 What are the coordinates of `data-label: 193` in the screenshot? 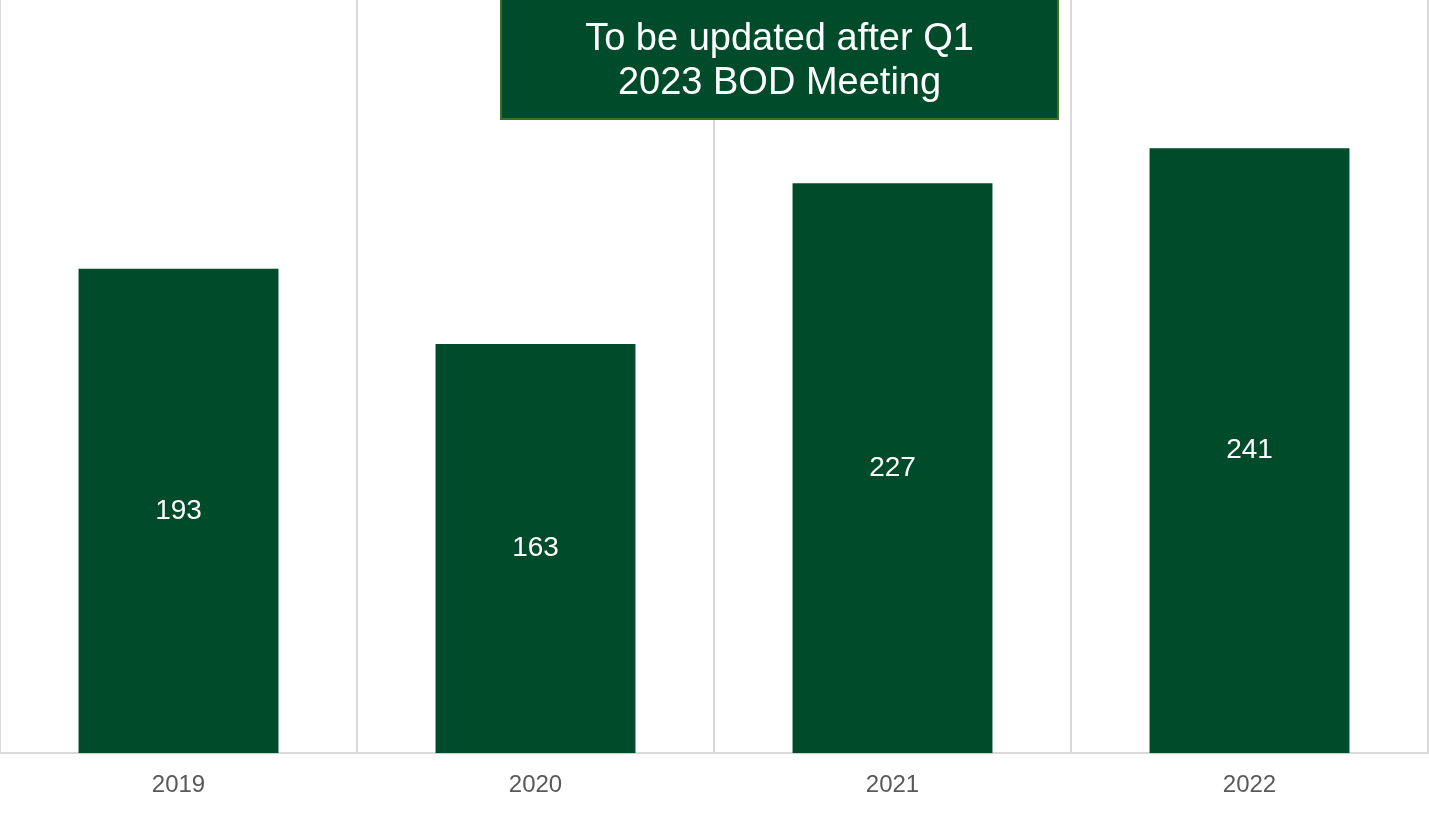 It's located at (178, 509).